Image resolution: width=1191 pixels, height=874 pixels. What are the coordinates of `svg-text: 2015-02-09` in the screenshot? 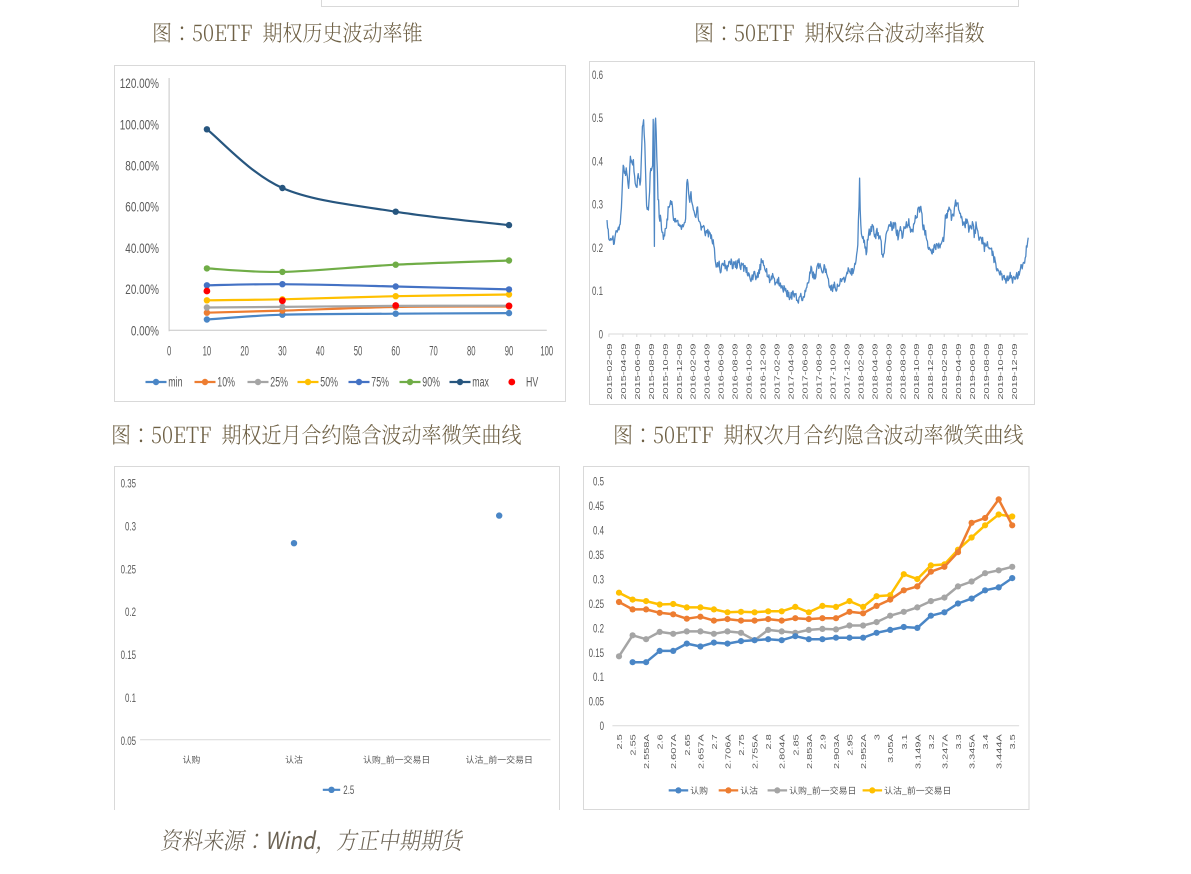 It's located at (609, 371).